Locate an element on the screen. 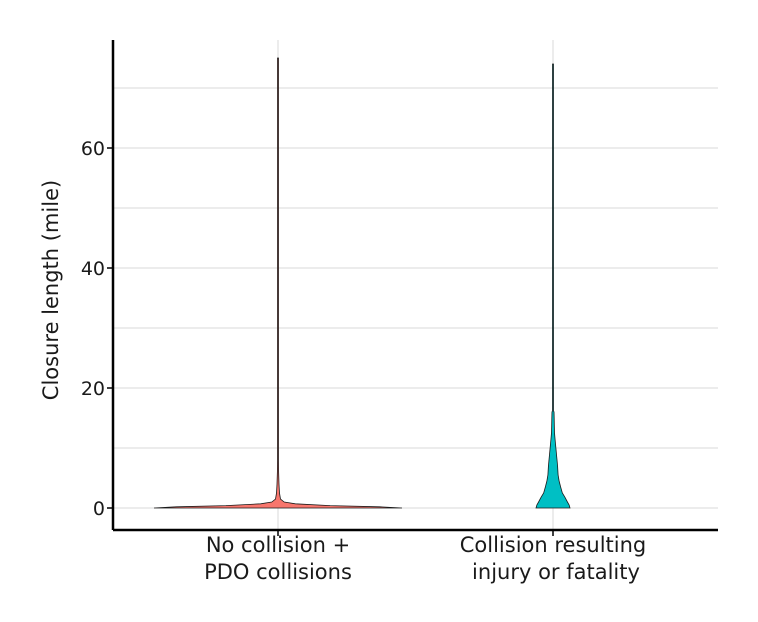  x-category-label: PDO collisions is located at coordinates (278, 572).